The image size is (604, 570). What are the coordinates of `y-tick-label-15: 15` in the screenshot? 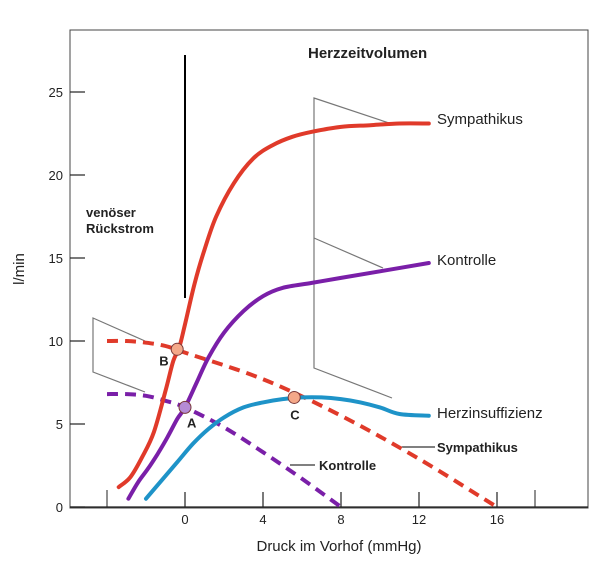 It's located at (56, 258).